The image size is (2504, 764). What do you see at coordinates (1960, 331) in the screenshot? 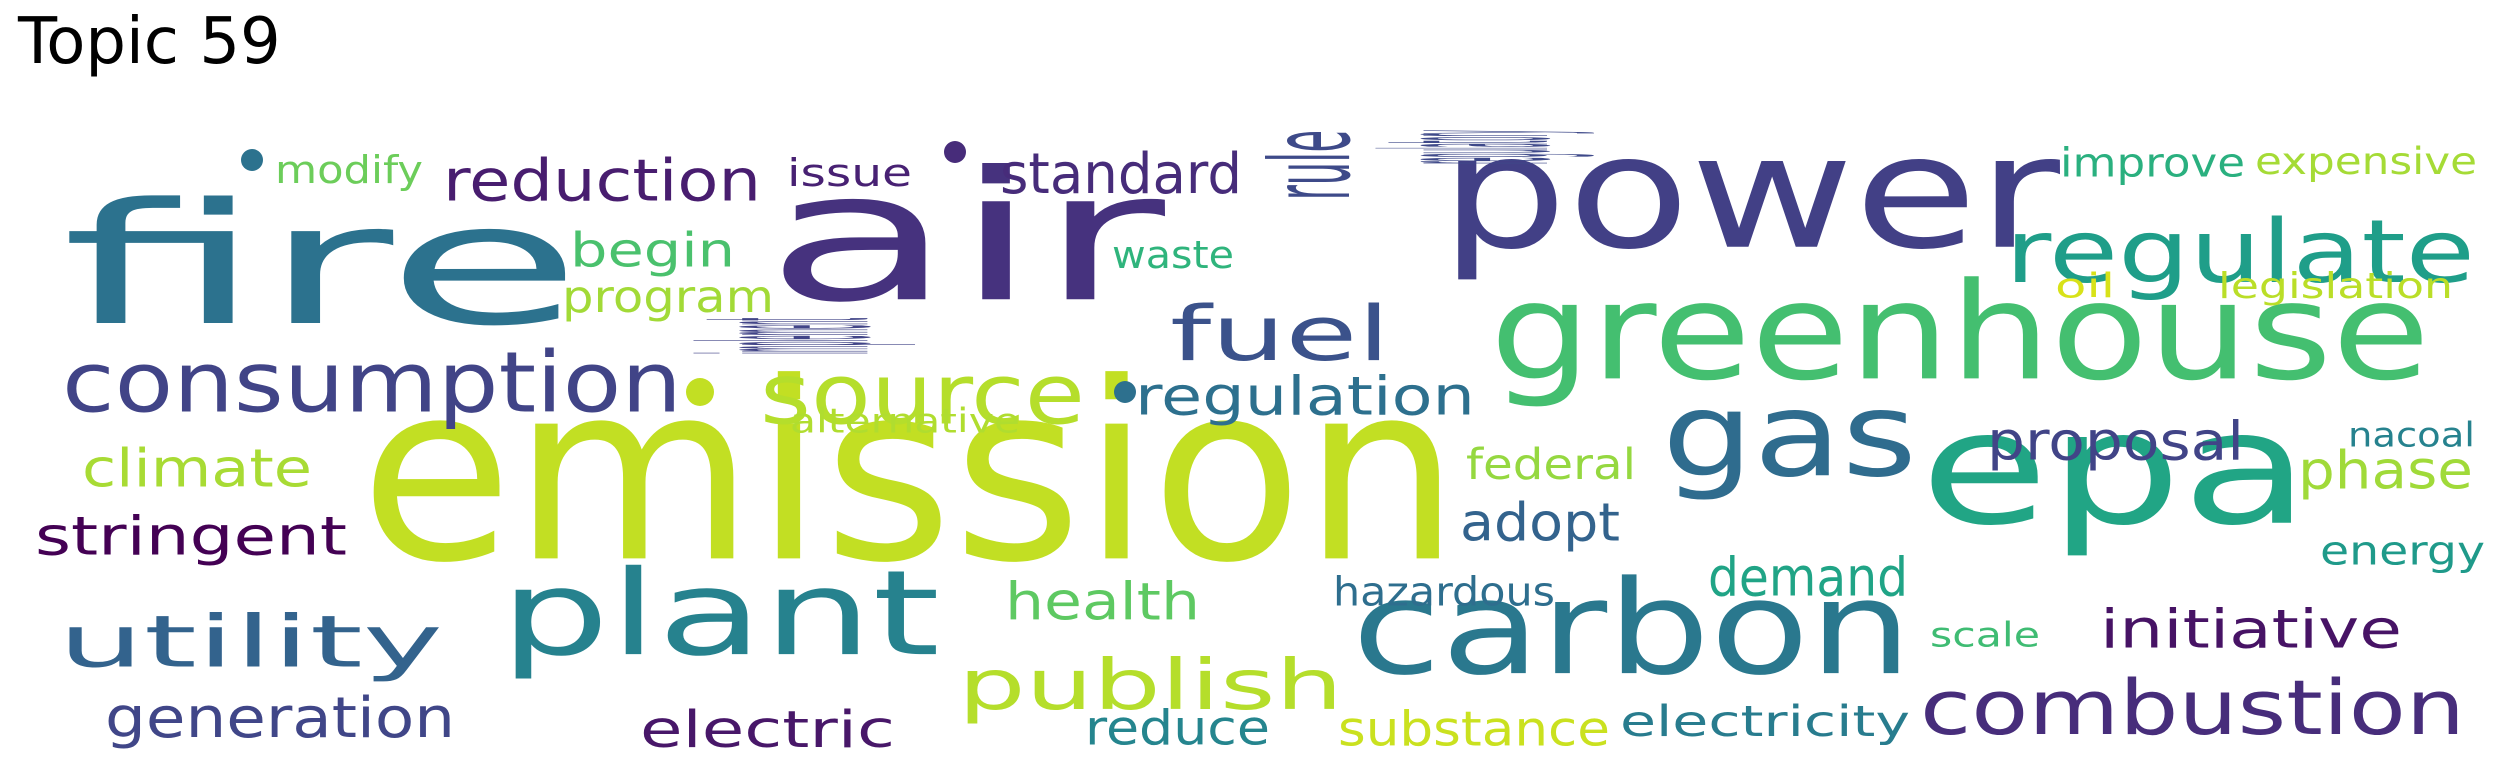
I see `word-greenhouse: greenhouse` at bounding box center [1960, 331].